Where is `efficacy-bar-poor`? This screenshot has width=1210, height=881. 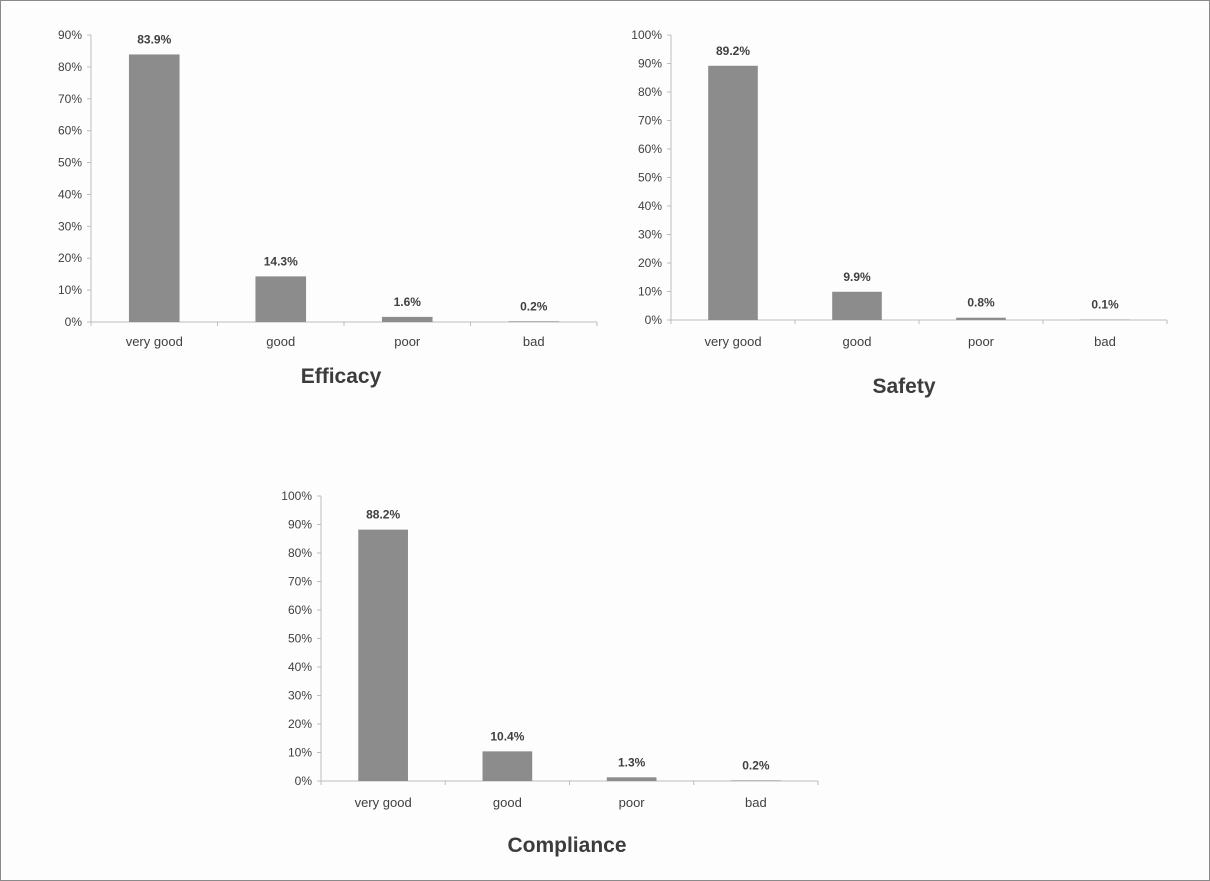 efficacy-bar-poor is located at coordinates (407, 319).